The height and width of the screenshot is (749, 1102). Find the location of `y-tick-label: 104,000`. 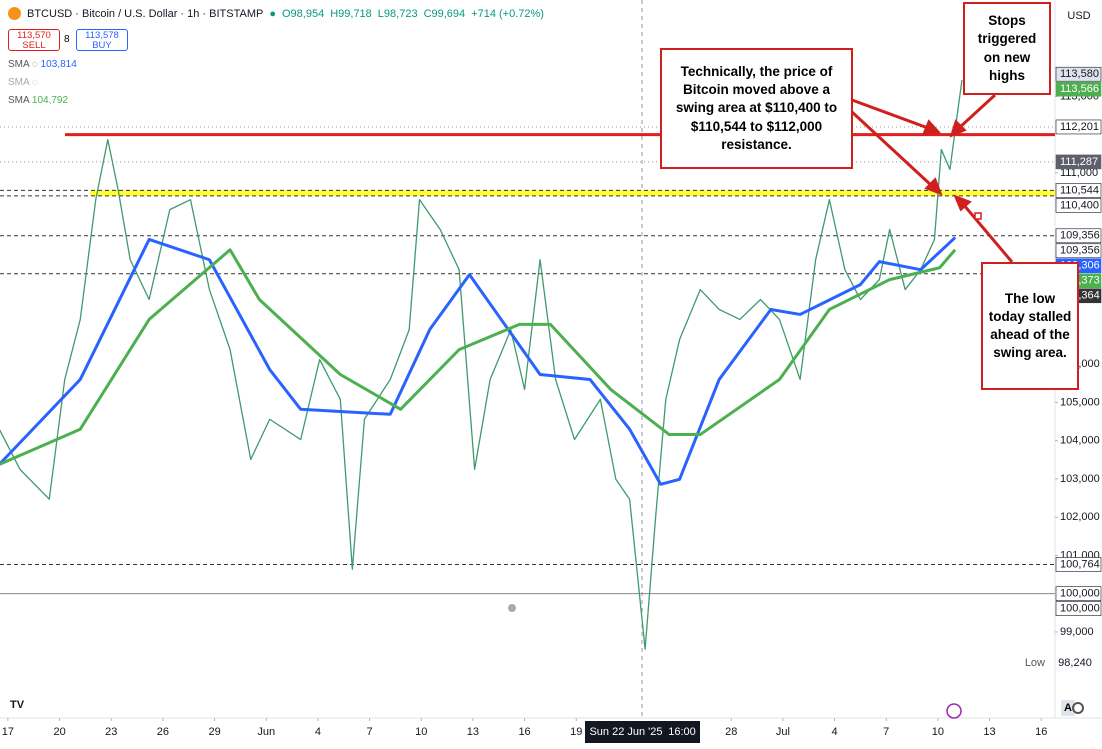

y-tick-label: 104,000 is located at coordinates (1080, 441).